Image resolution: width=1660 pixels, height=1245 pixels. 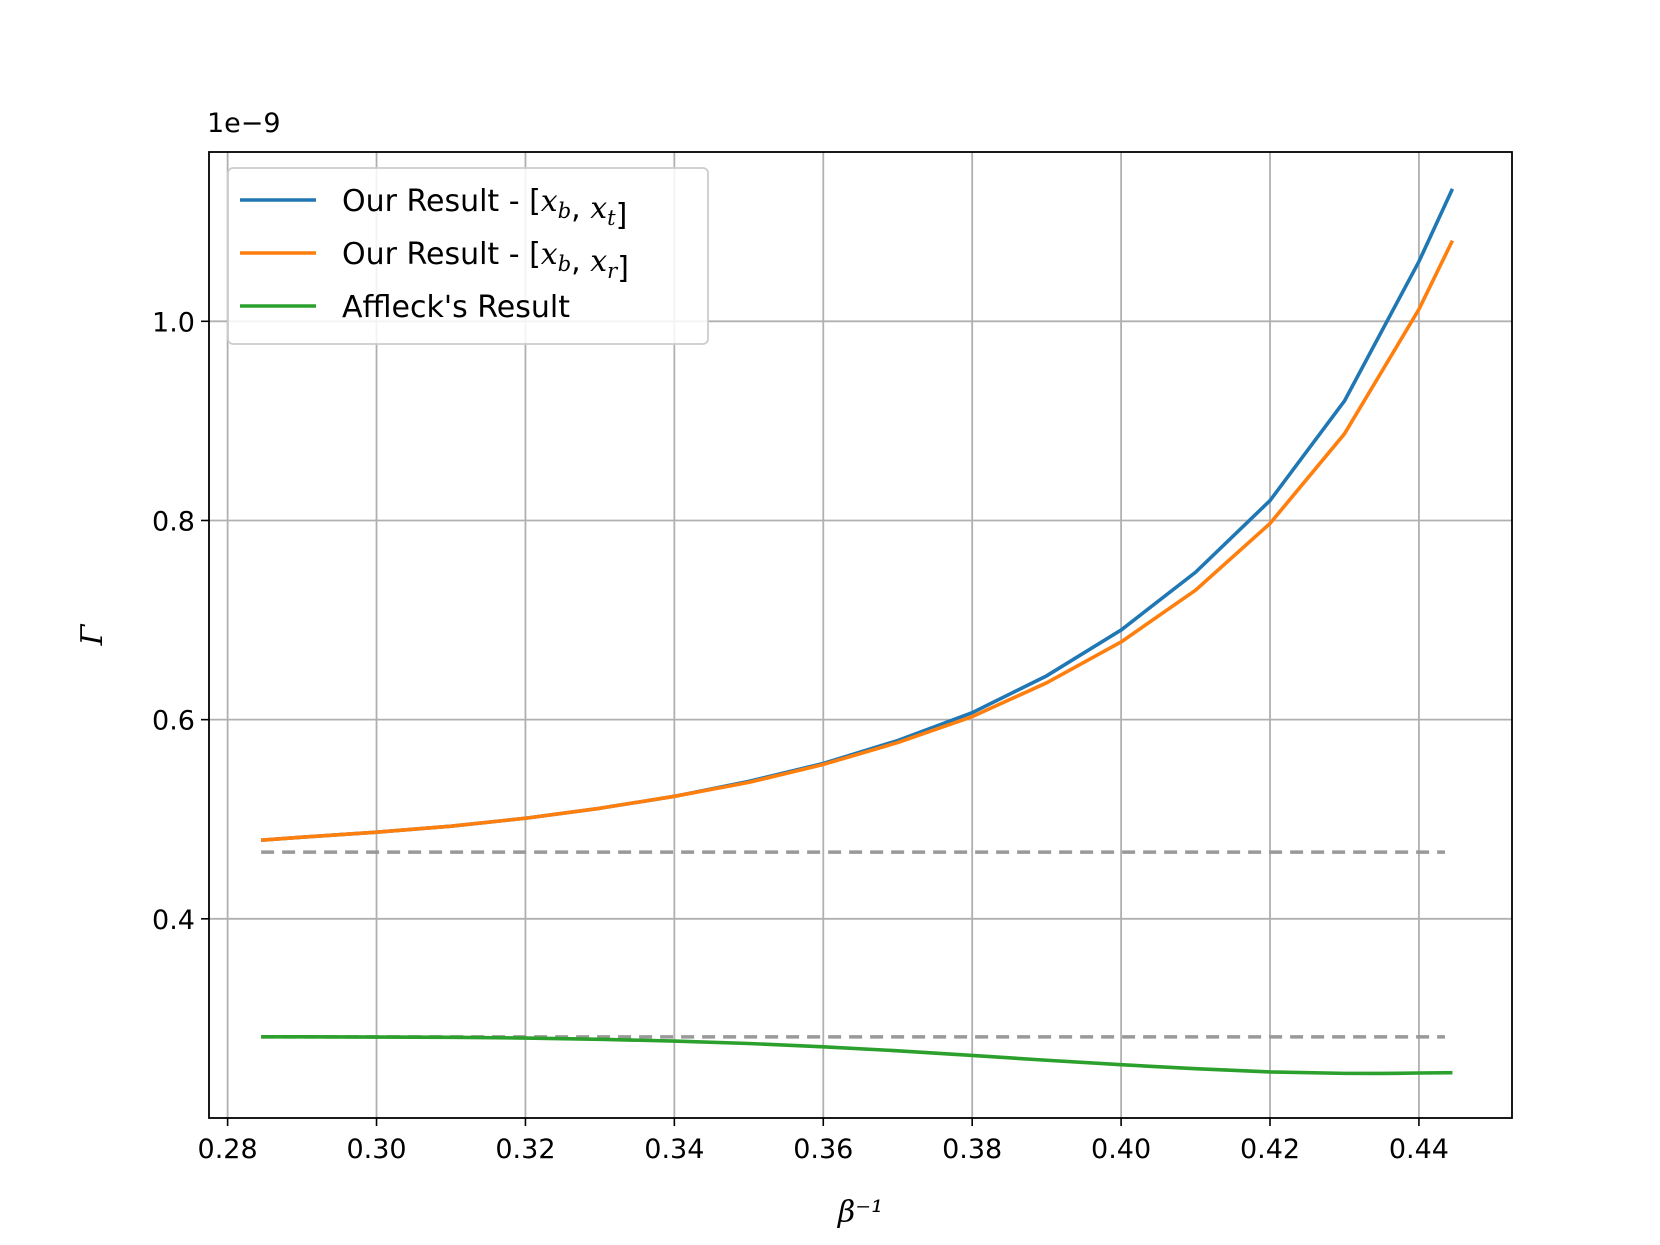 I want to click on legend-entry-label: Affleck's Result, so click(x=456, y=307).